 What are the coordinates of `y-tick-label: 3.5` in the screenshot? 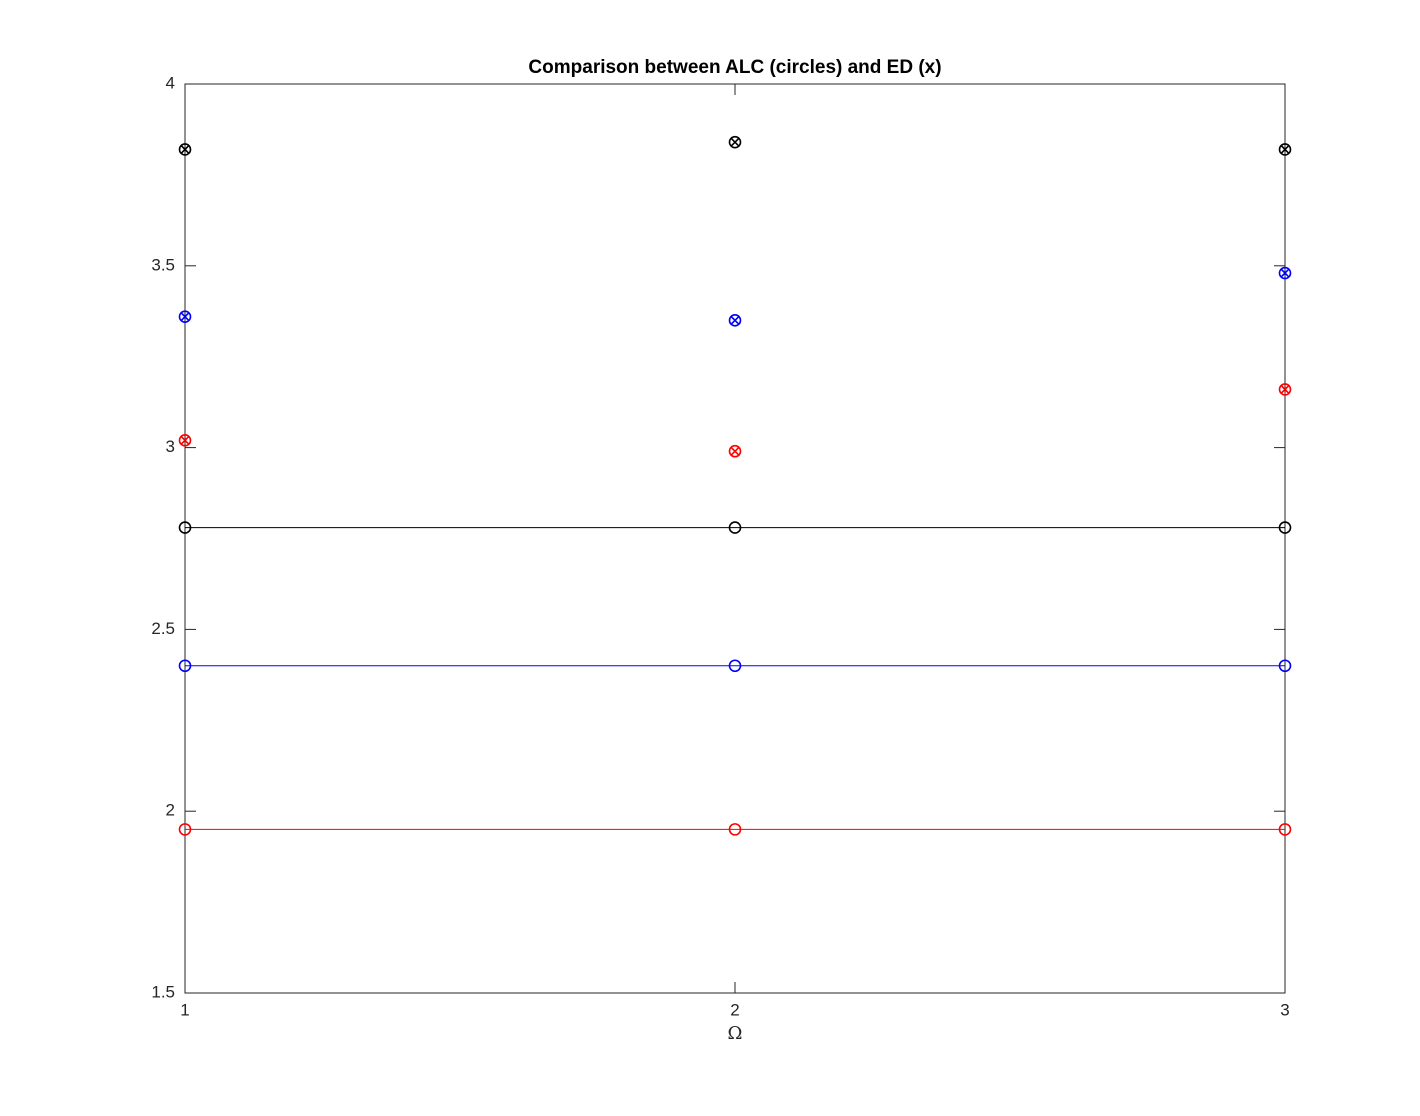 It's located at (163, 264).